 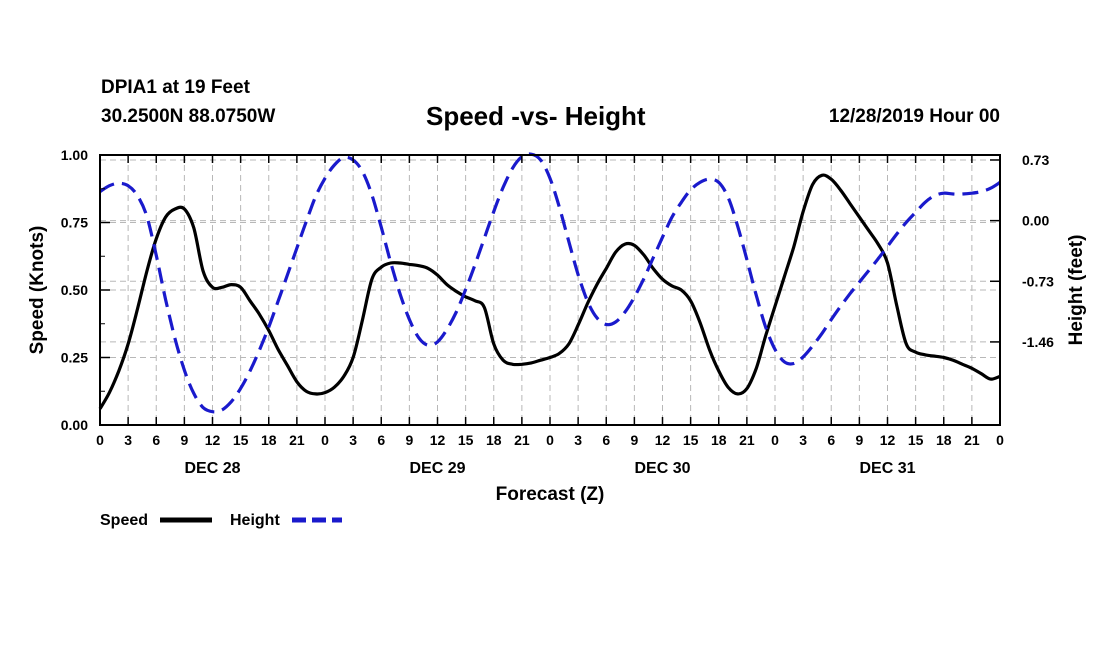 What do you see at coordinates (255, 520) in the screenshot?
I see `legend-height-label: Height` at bounding box center [255, 520].